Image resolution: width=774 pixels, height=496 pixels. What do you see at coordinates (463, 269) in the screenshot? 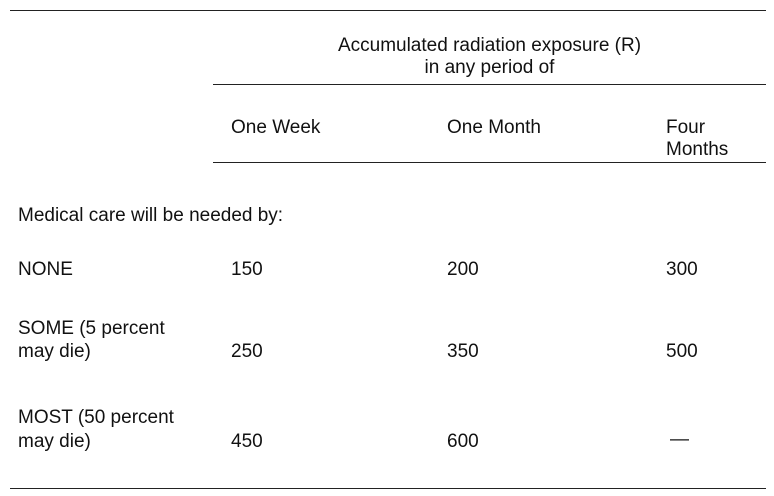
I see `cell-none-one-month: 200` at bounding box center [463, 269].